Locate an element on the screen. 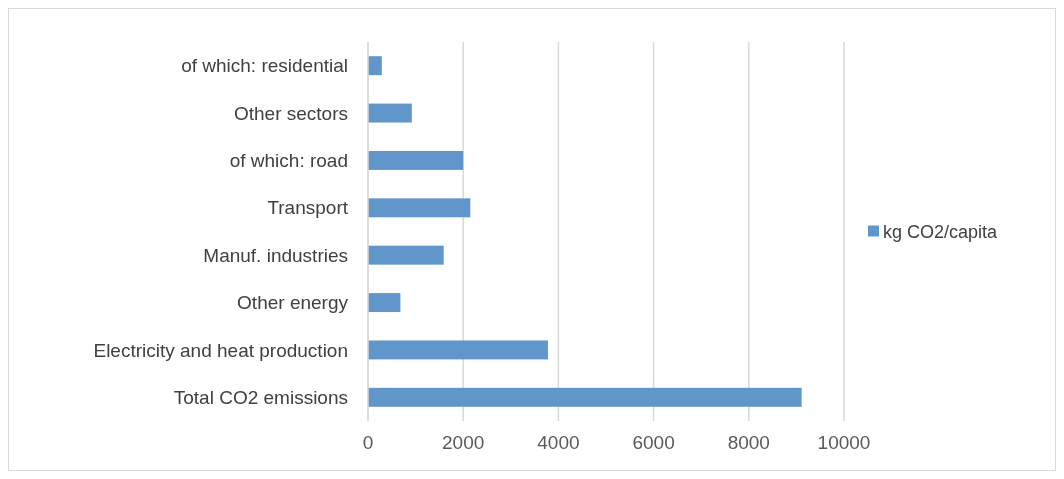  y-tick-label: Other sectors is located at coordinates (290, 113).